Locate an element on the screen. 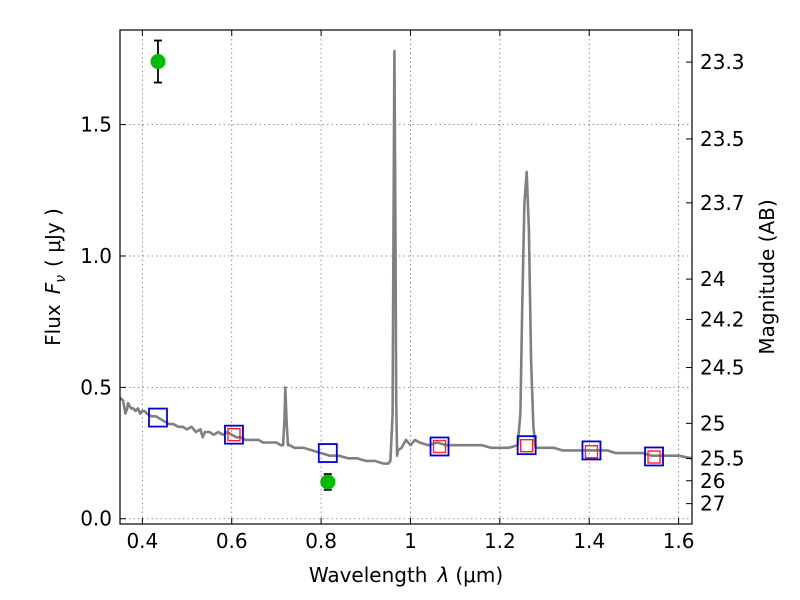 This screenshot has width=800, height=600. mag-tick-label: 24.2 is located at coordinates (722, 319).